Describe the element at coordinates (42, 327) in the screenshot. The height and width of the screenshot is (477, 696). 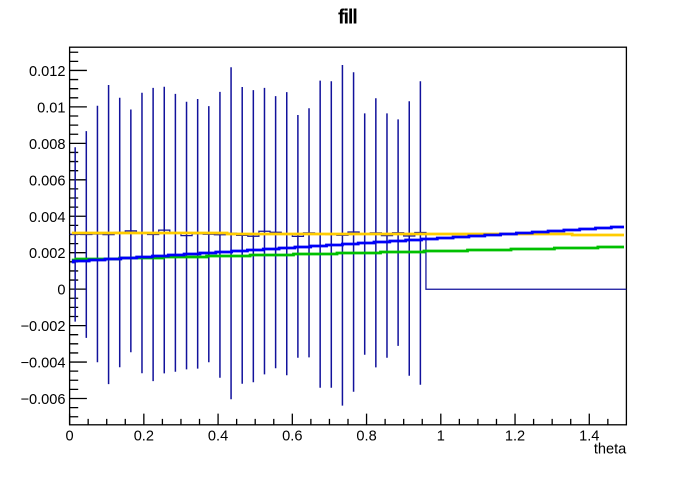
I see `svg-text: −0.002` at that location.